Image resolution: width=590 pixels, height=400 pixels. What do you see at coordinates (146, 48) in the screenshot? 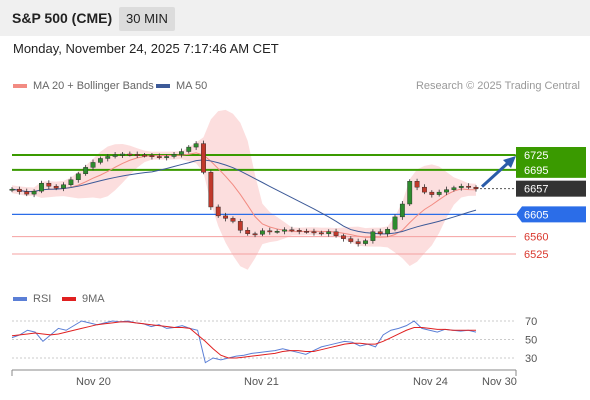
I see `chart-datetime: Monday, November 24, 2025 7:17:46 AM CET` at bounding box center [146, 48].